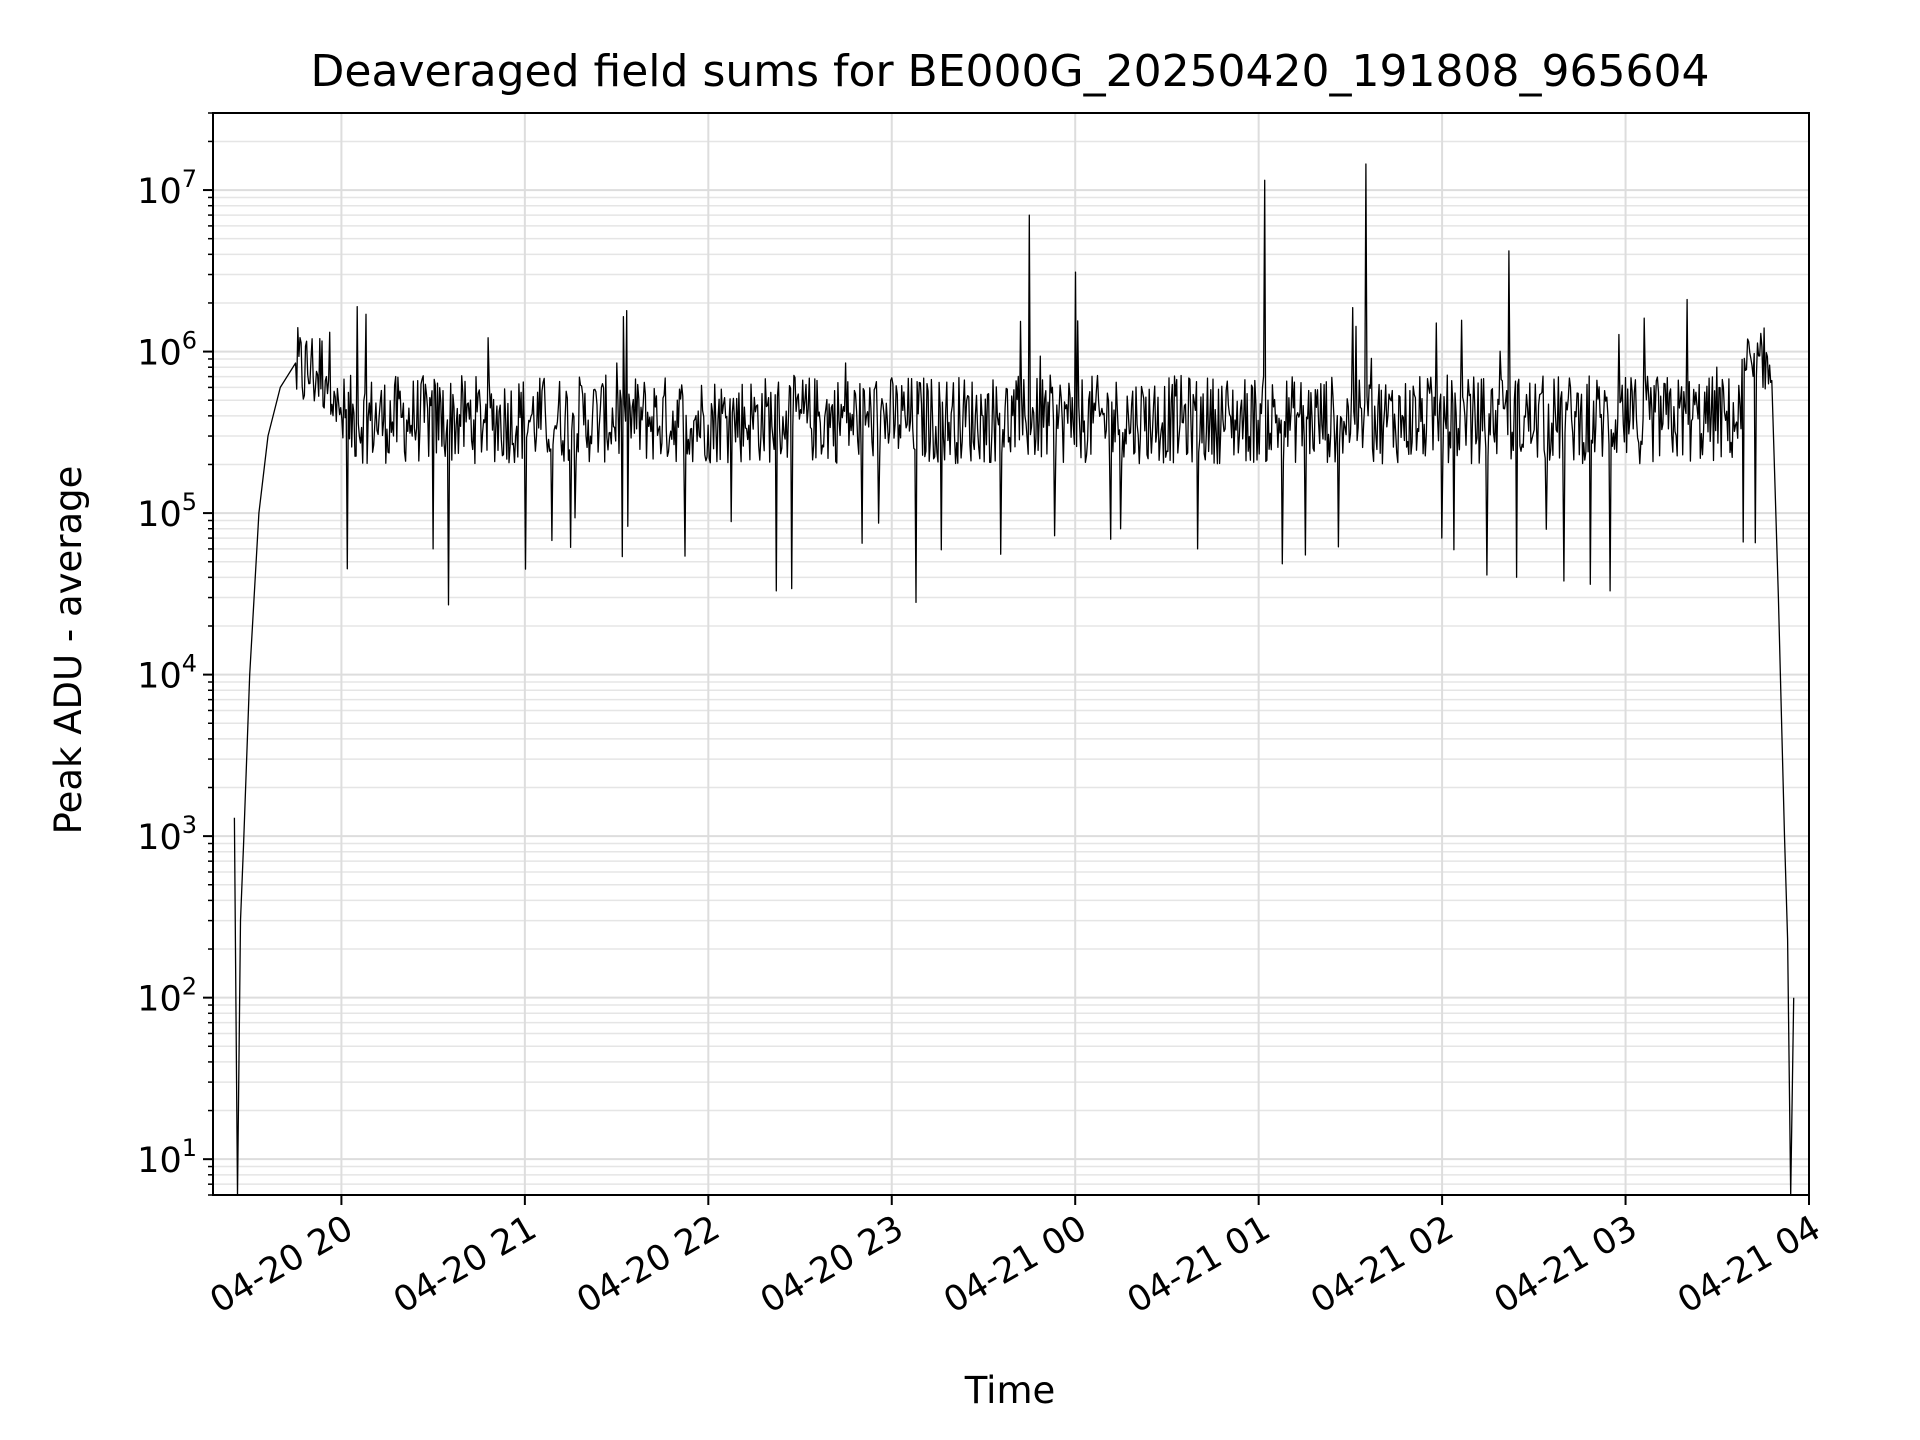  What do you see at coordinates (1010, 1390) in the screenshot?
I see `x-axis-label: Time` at bounding box center [1010, 1390].